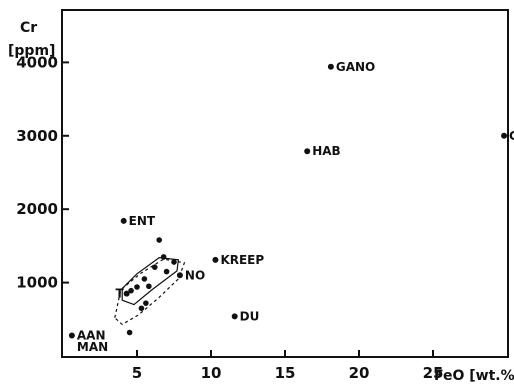  I want to click on y-tick-label: 1000, so click(37, 283).